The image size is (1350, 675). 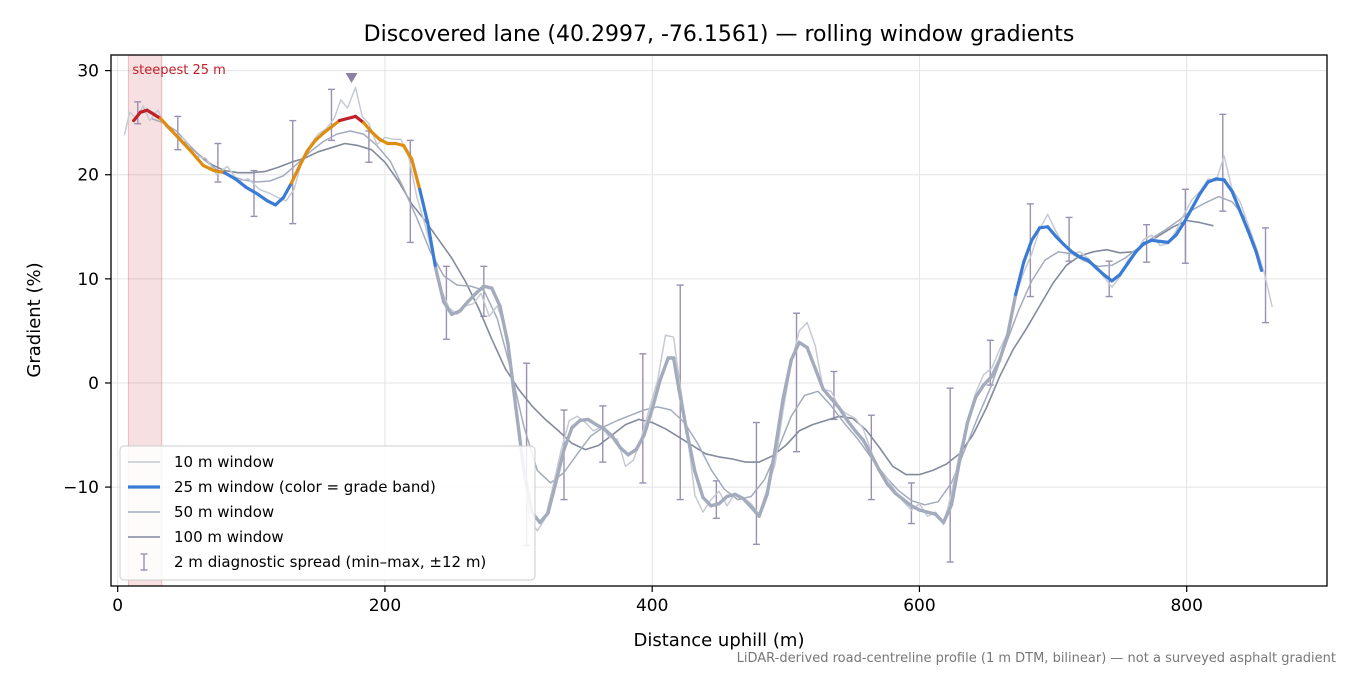 What do you see at coordinates (385, 606) in the screenshot?
I see `x-tick-label: 200` at bounding box center [385, 606].